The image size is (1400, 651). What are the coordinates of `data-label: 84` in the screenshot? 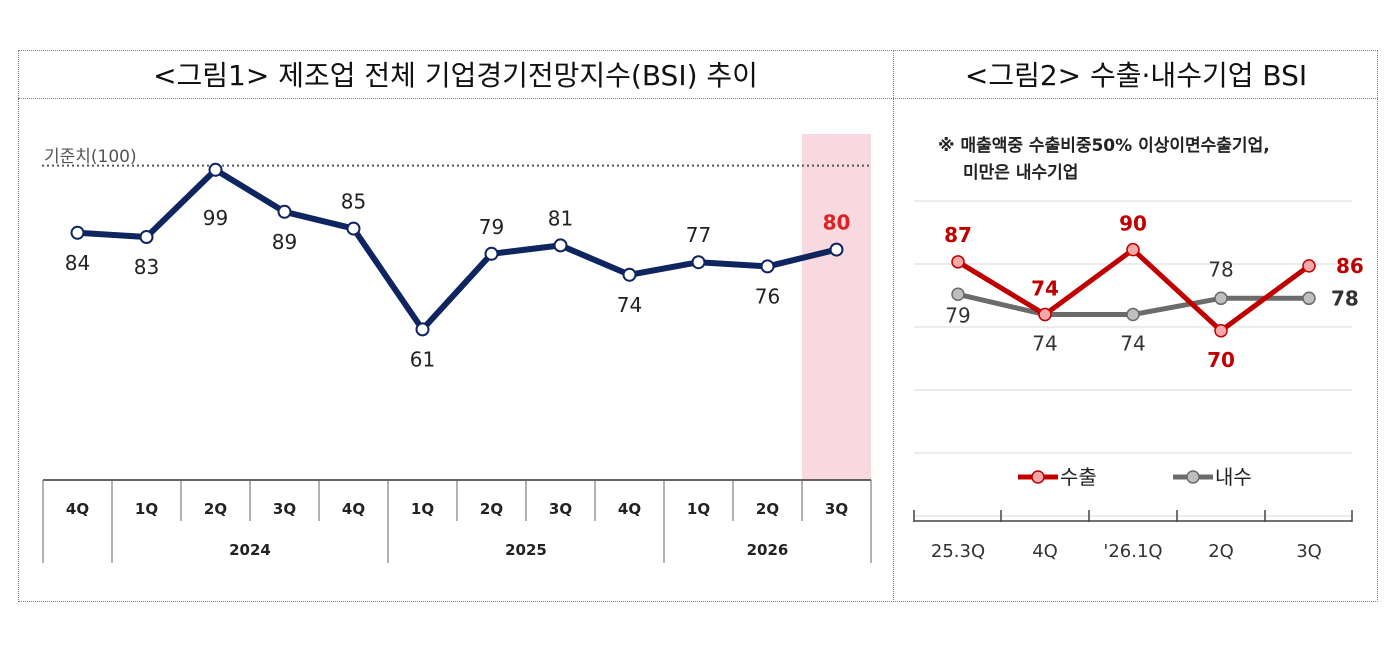 It's located at (77, 263).